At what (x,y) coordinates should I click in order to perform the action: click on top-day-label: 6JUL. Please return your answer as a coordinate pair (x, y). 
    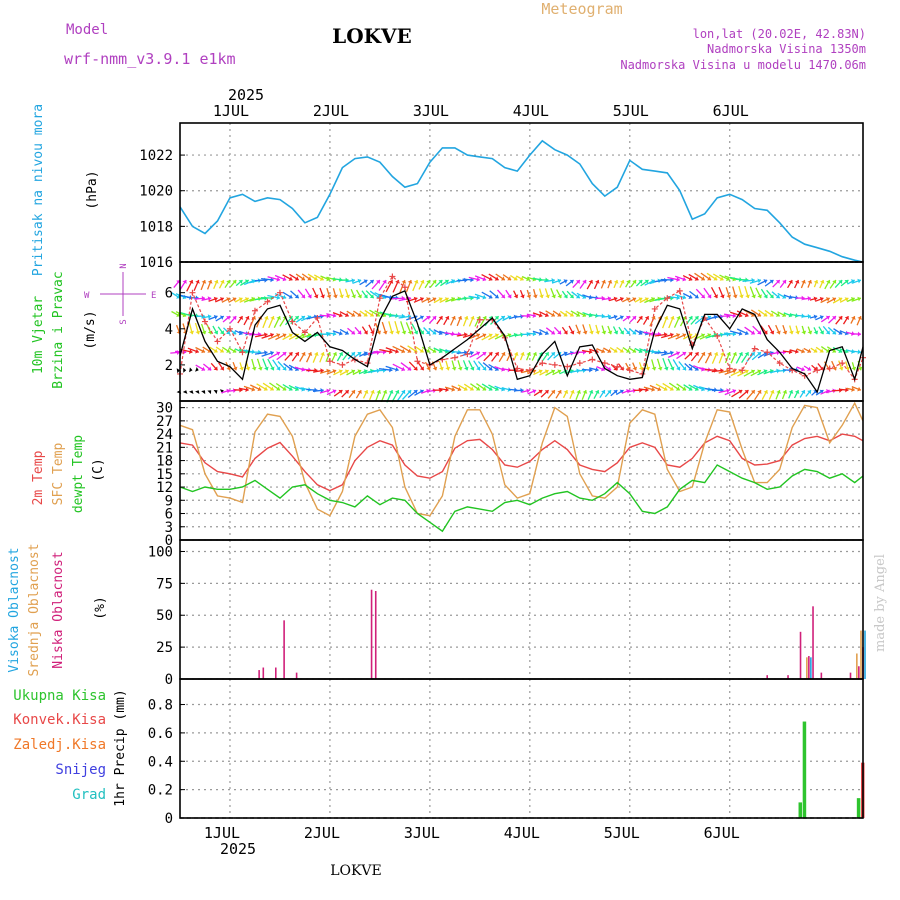
    Looking at the image, I should click on (731, 111).